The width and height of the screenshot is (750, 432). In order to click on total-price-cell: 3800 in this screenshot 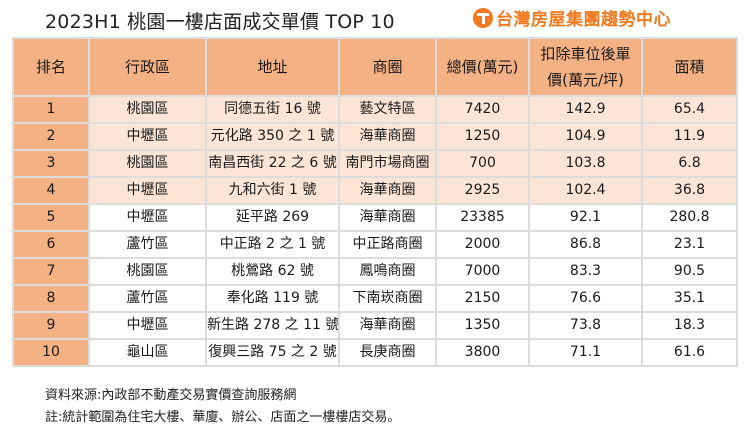, I will do `click(482, 352)`.